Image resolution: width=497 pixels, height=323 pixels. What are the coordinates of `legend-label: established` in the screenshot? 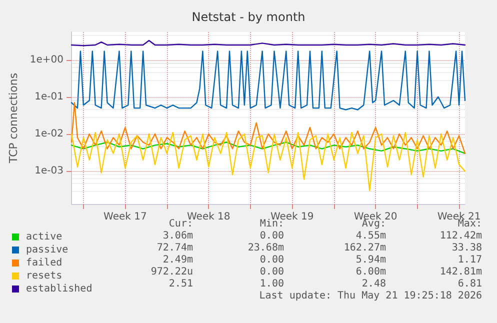 It's located at (59, 289).